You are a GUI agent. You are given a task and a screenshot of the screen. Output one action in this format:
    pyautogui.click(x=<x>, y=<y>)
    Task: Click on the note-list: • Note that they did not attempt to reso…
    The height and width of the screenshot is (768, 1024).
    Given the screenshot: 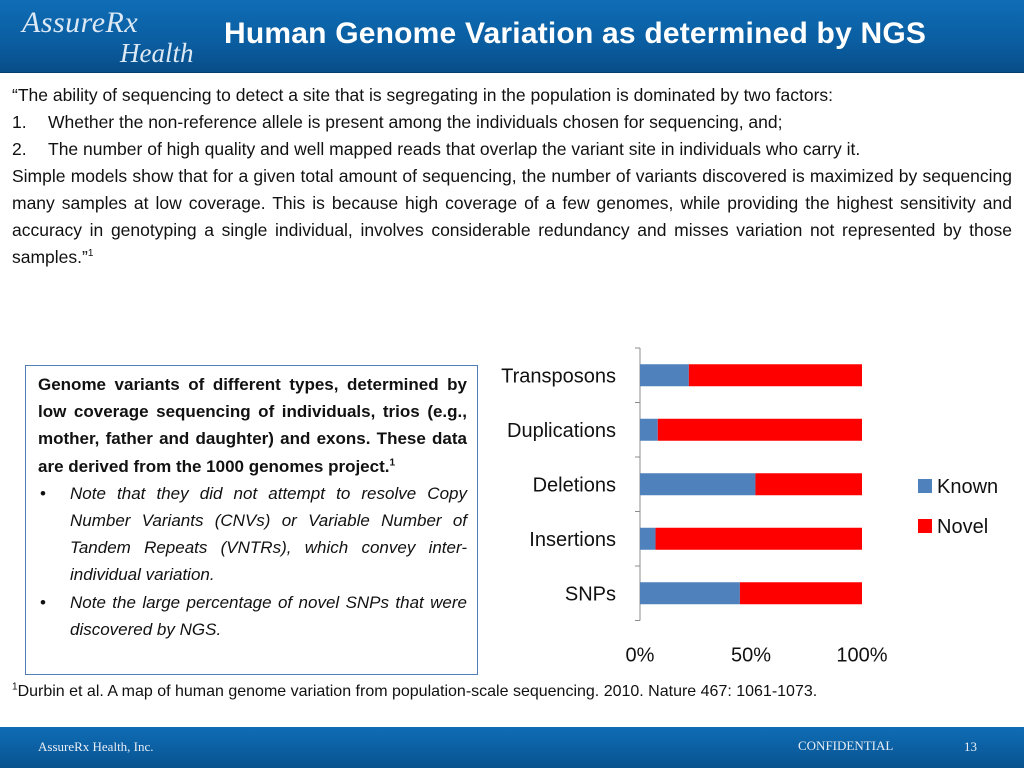 What is the action you would take?
    pyautogui.click(x=252, y=561)
    